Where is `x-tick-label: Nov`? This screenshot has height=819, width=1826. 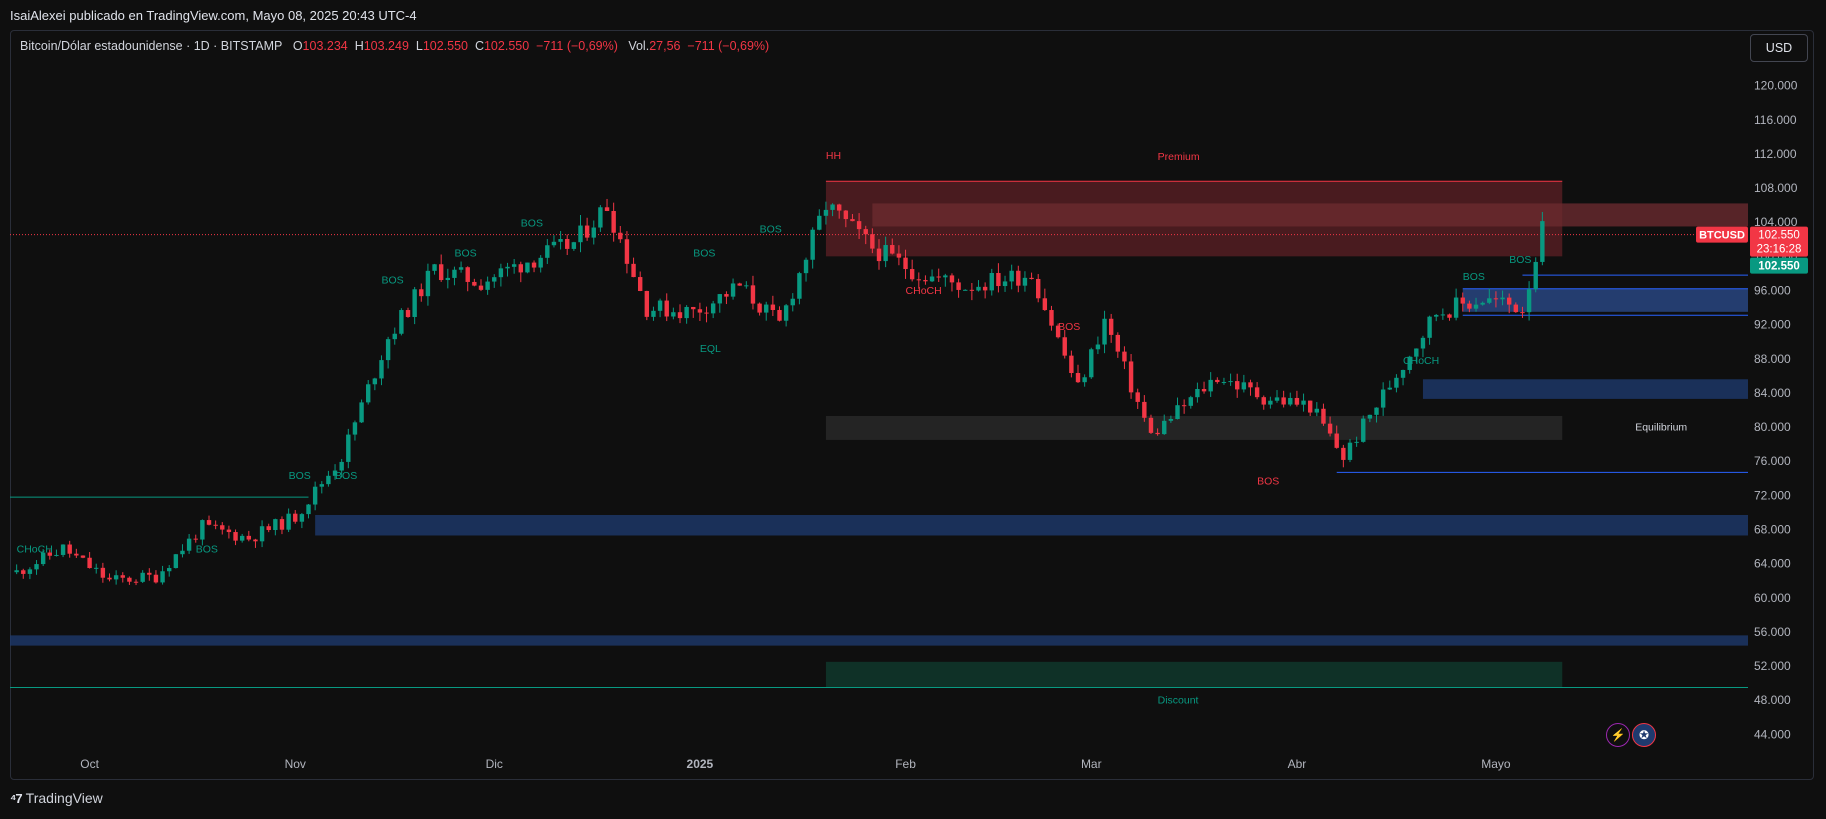
x-tick-label: Nov is located at coordinates (295, 764).